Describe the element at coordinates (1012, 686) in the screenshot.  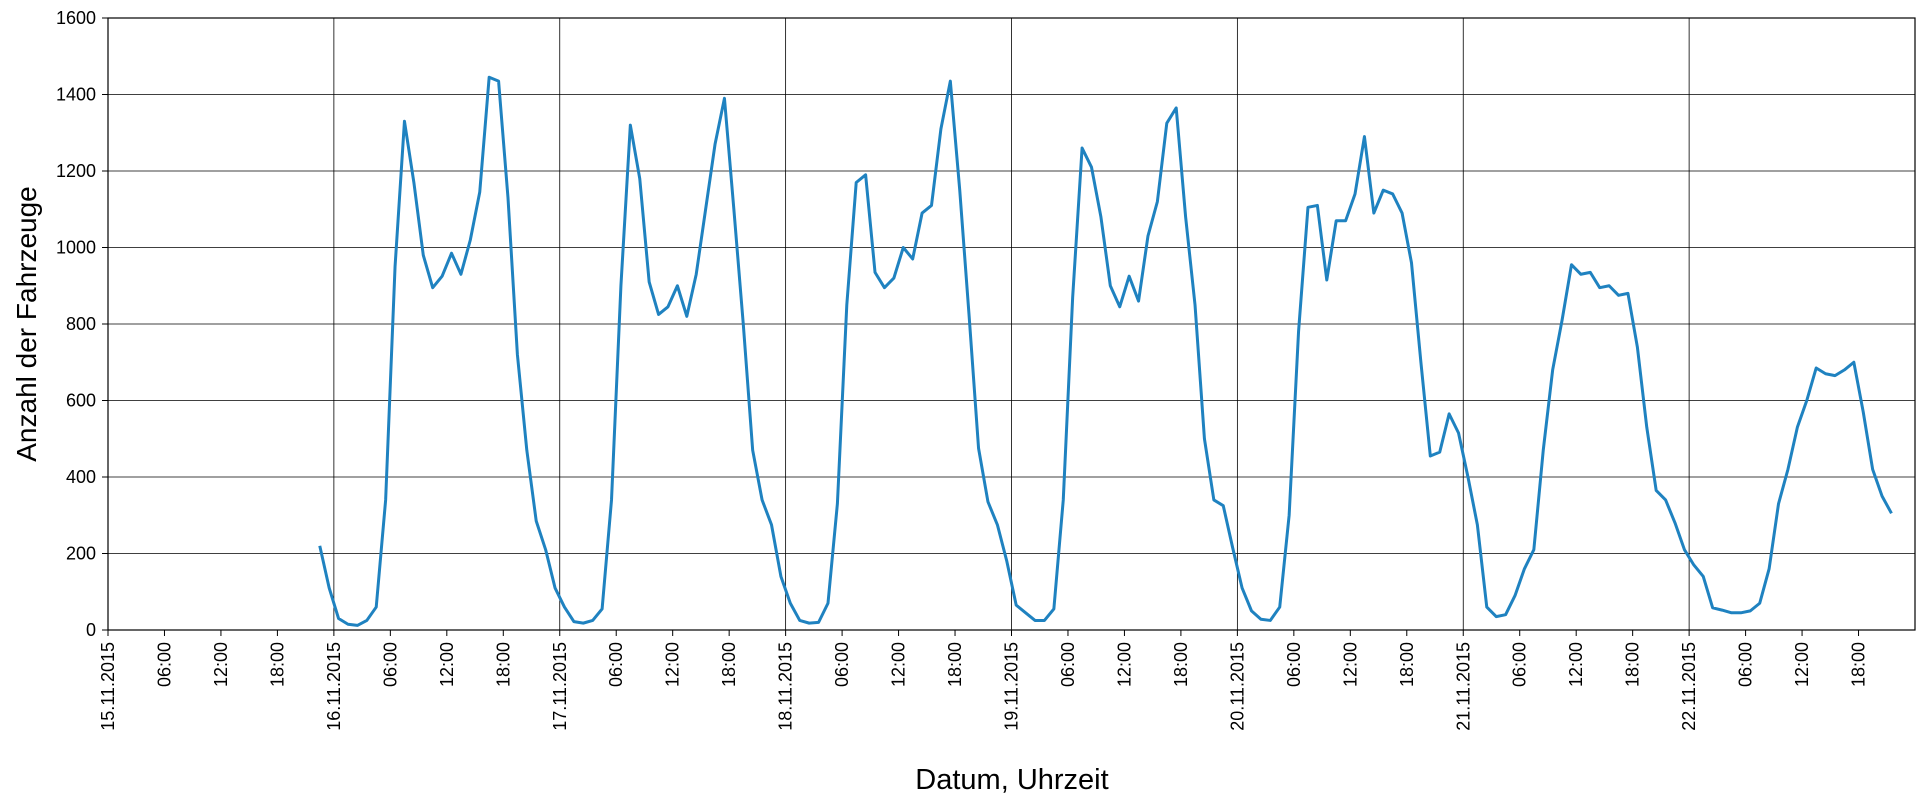
I see `x-tick-label: 19.11.2015` at that location.